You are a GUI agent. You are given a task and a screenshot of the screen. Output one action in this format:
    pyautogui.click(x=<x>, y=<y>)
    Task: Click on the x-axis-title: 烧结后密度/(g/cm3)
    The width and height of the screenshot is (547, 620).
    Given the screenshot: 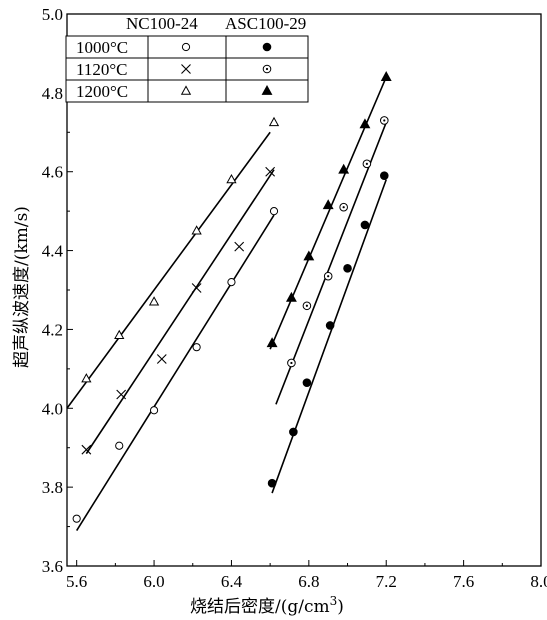 What is the action you would take?
    pyautogui.click(x=267, y=605)
    